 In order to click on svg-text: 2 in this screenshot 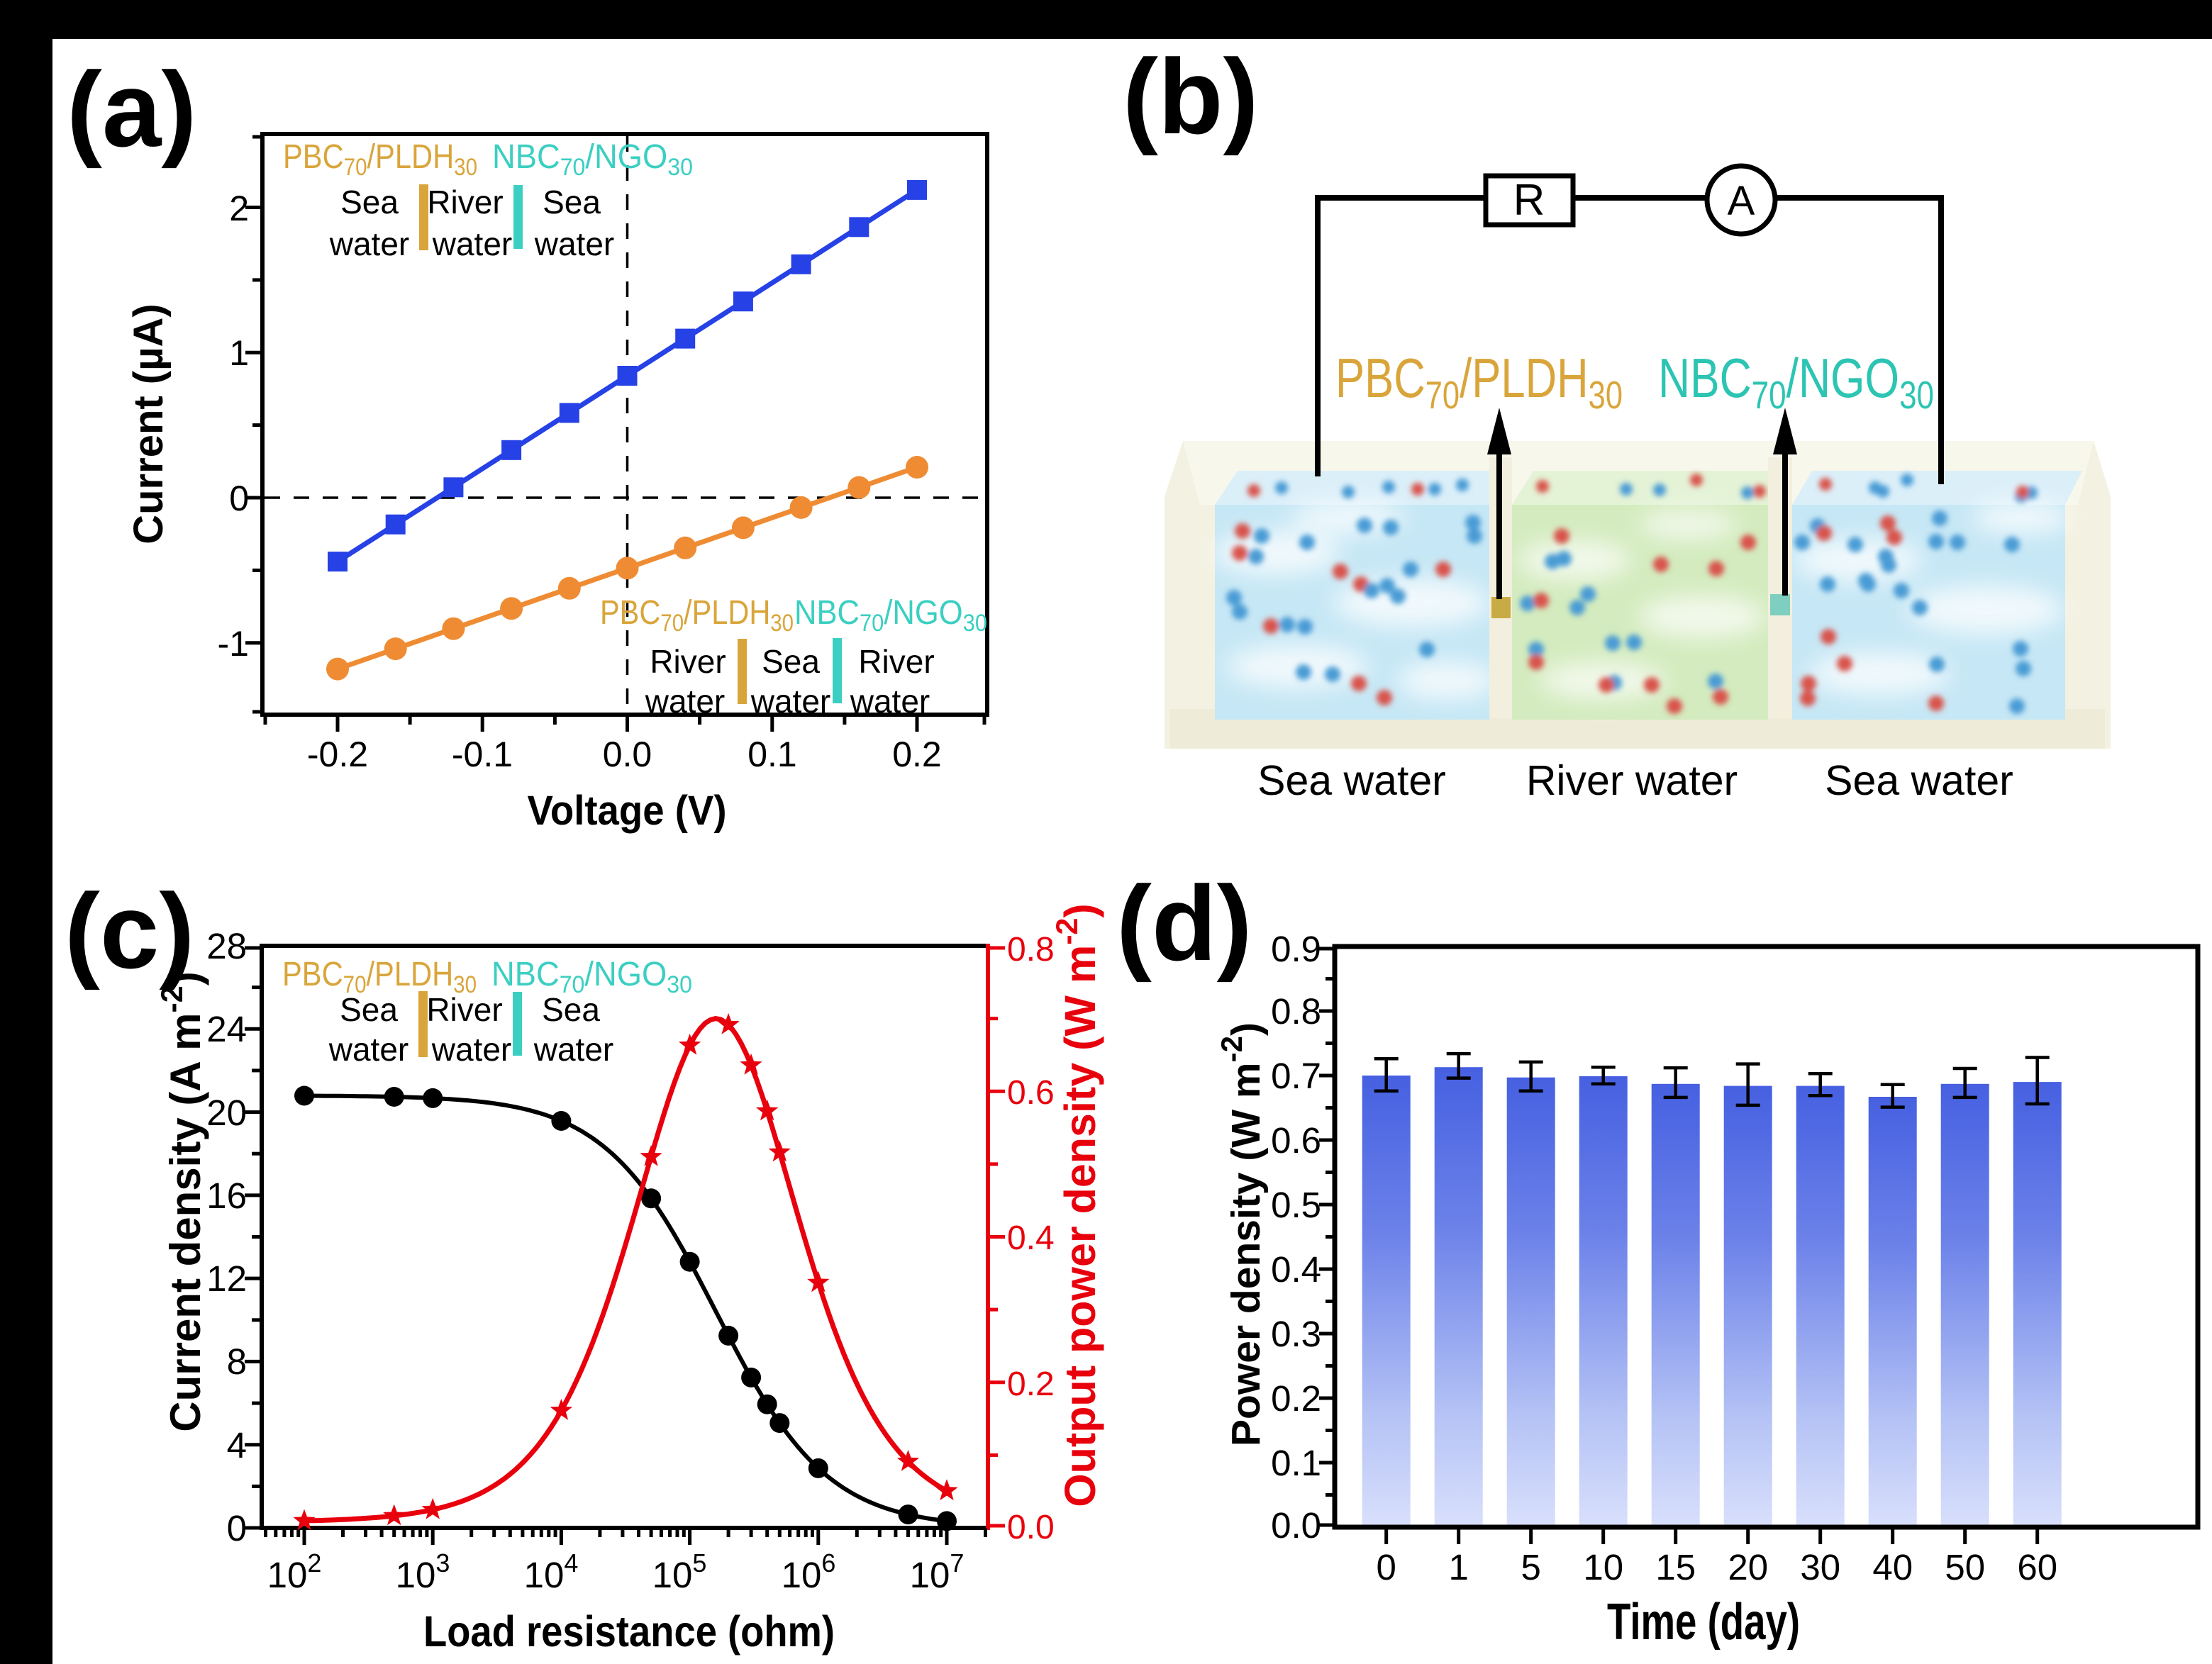, I will do `click(239, 209)`.